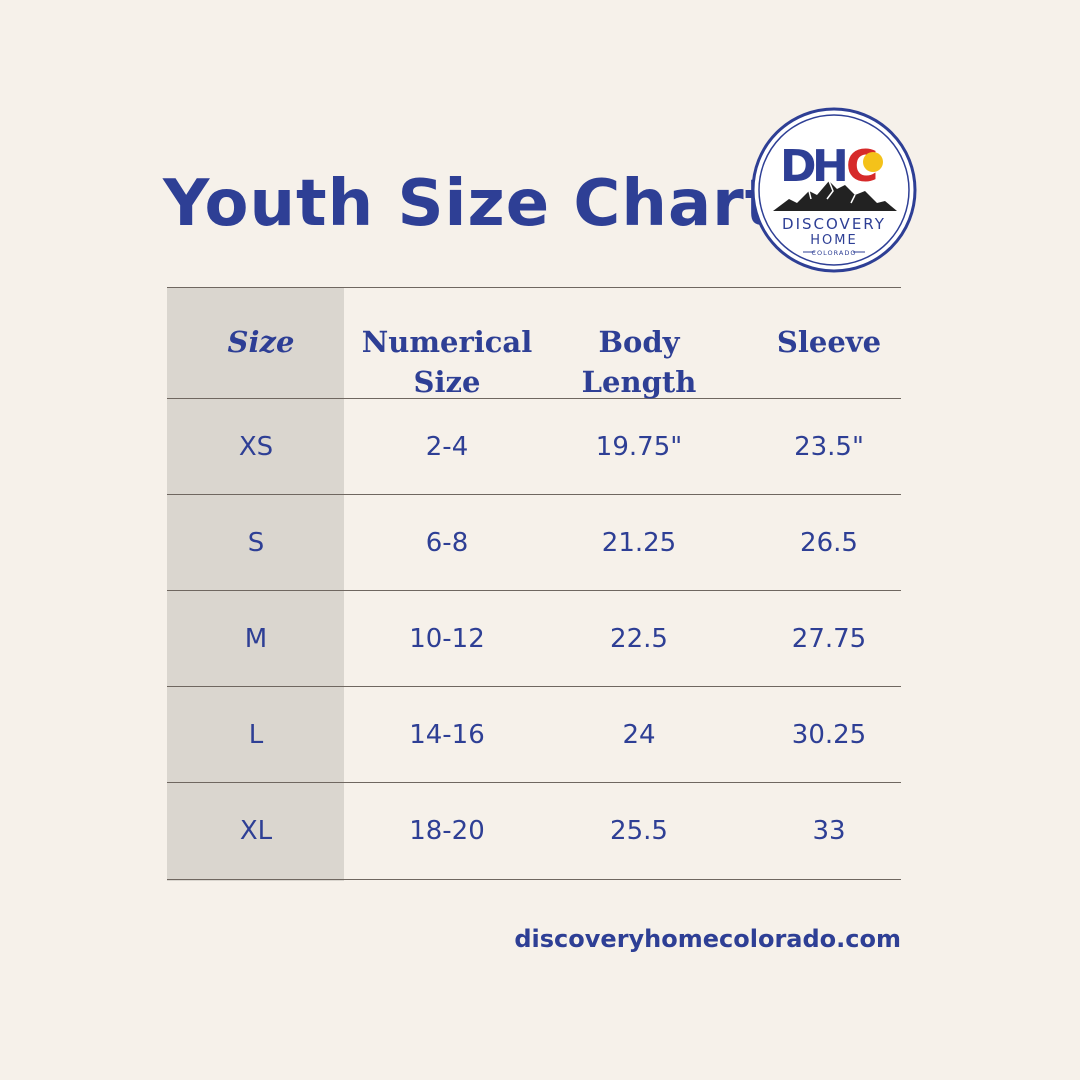 The height and width of the screenshot is (1080, 1080). Describe the element at coordinates (829, 543) in the screenshot. I see `cell-sleeve: 26.5` at that location.